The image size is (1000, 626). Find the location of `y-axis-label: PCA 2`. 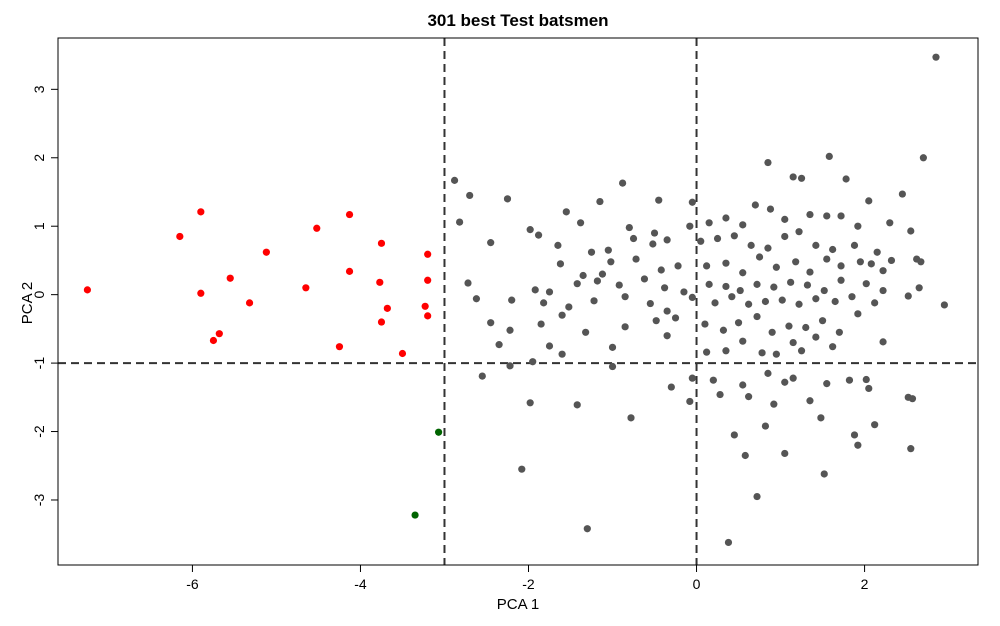

y-axis-label: PCA 2 is located at coordinates (27, 303).